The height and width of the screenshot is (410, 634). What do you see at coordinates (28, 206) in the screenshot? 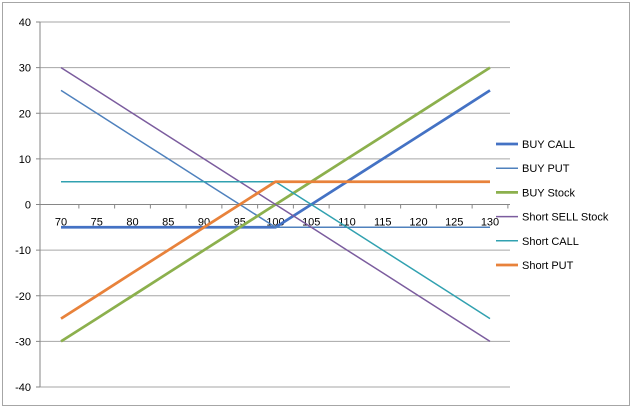
I see `y-tick-label: 0` at bounding box center [28, 206].